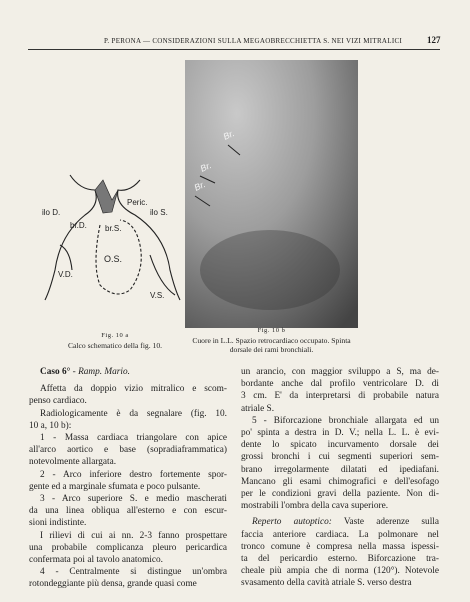  I want to click on diagram-label: br.D., so click(78, 225).